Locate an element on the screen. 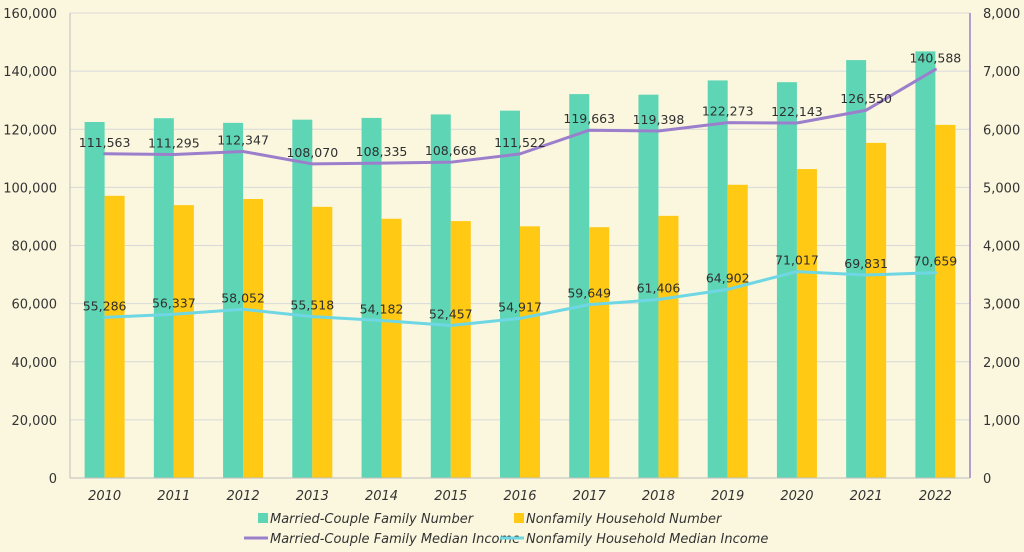 Image resolution: width=1024 pixels, height=552 pixels. married-couple-income-label: 122,273 is located at coordinates (728, 111).